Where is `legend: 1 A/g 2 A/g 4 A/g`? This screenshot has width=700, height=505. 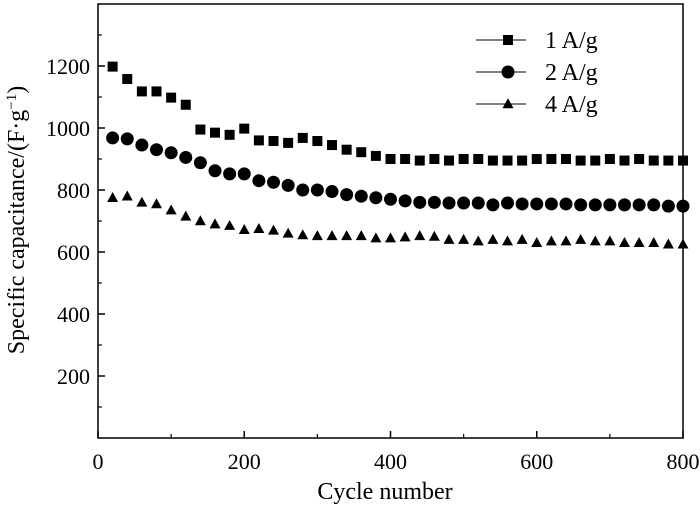
legend: 1 A/g 2 A/g 4 A/g is located at coordinates (537, 73).